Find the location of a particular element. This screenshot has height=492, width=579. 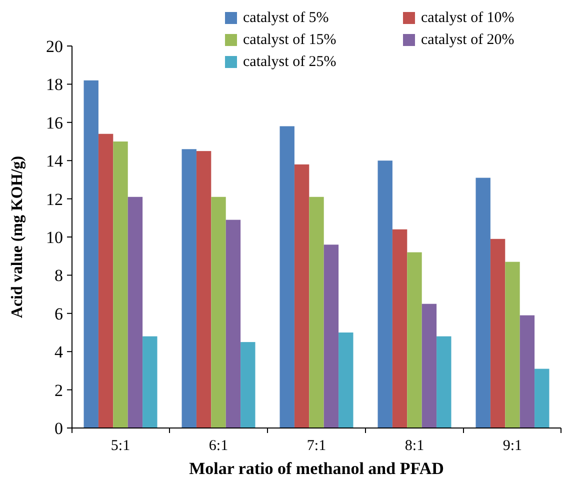

y-tick-label: 10 is located at coordinates (54, 237).